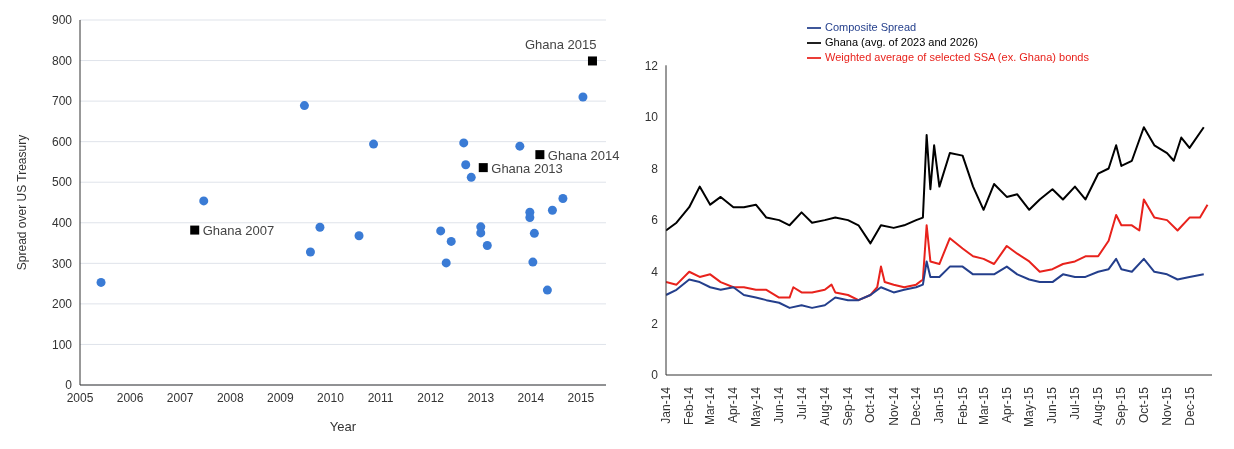 The height and width of the screenshot is (449, 1234). I want to click on x-tick-label: Dec-15, so click(1189, 406).